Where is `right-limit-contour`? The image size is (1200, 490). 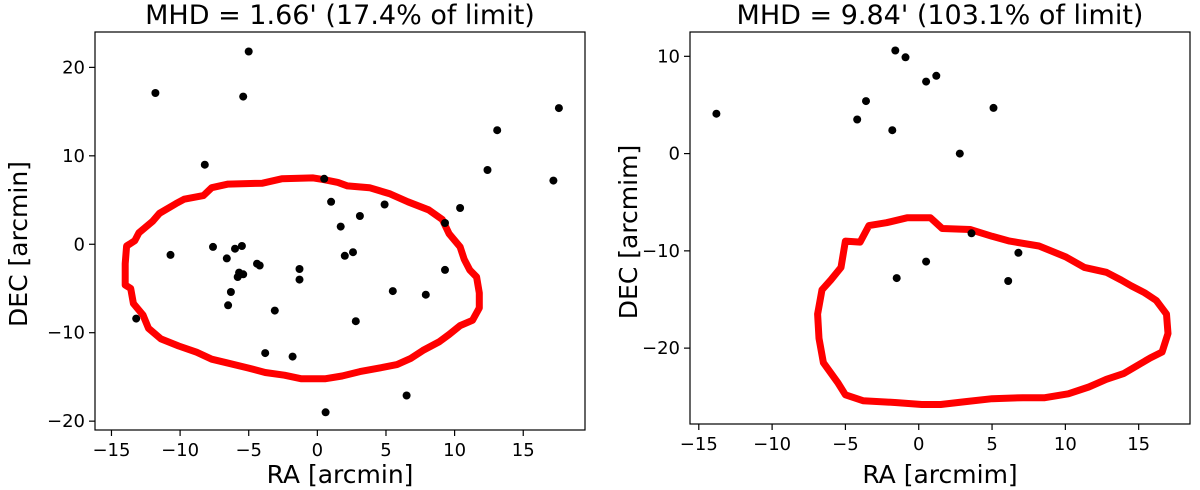
right-limit-contour is located at coordinates (993, 311).